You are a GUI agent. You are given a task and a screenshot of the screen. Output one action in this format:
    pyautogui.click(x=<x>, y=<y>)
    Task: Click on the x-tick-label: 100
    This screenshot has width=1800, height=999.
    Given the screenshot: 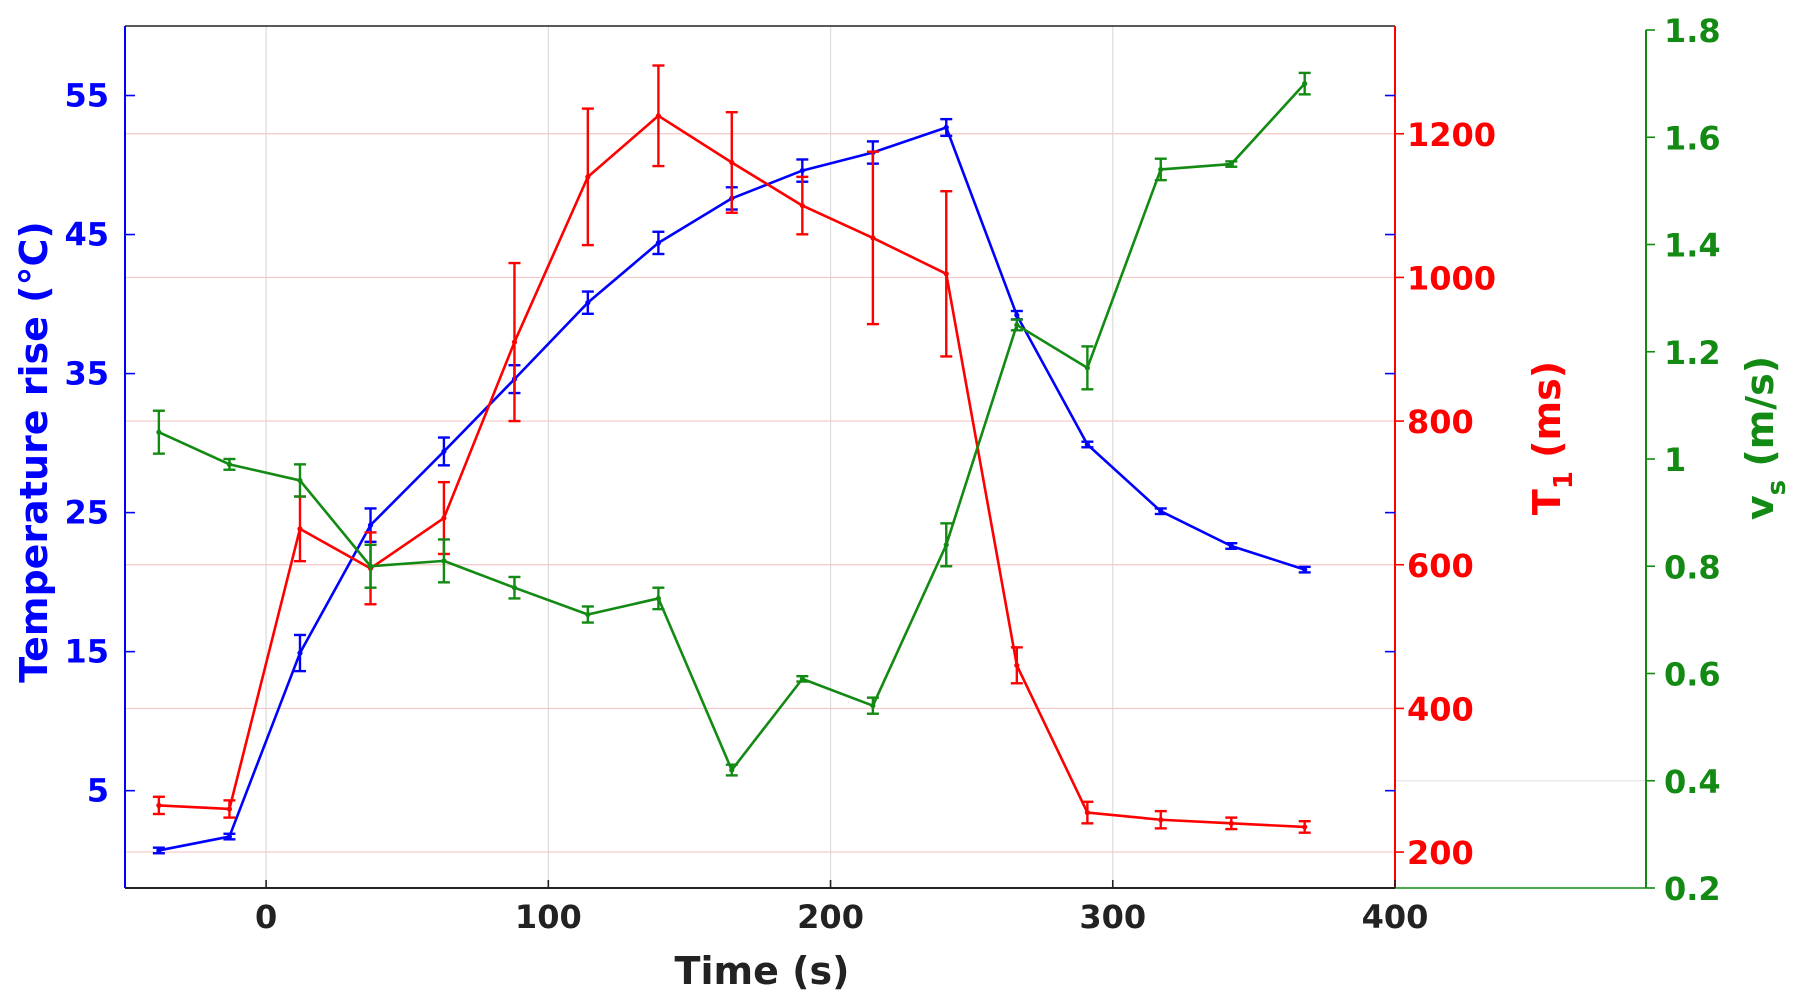 What is the action you would take?
    pyautogui.click(x=548, y=917)
    